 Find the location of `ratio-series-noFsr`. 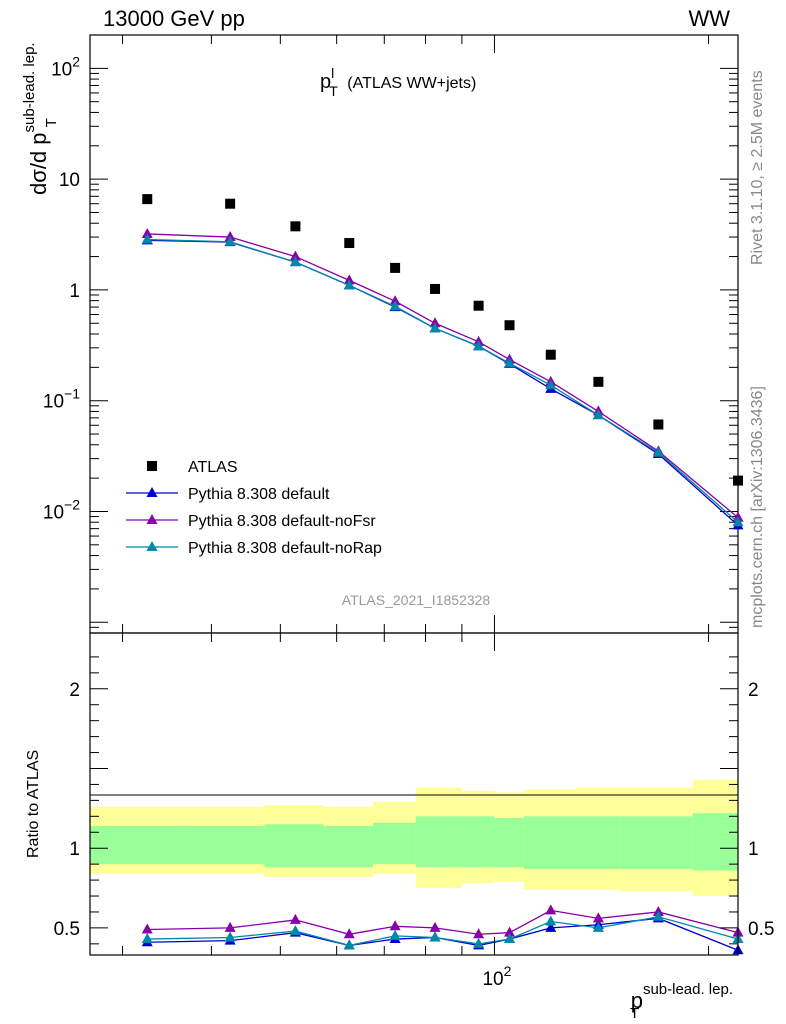

ratio-series-noFsr is located at coordinates (442, 921).